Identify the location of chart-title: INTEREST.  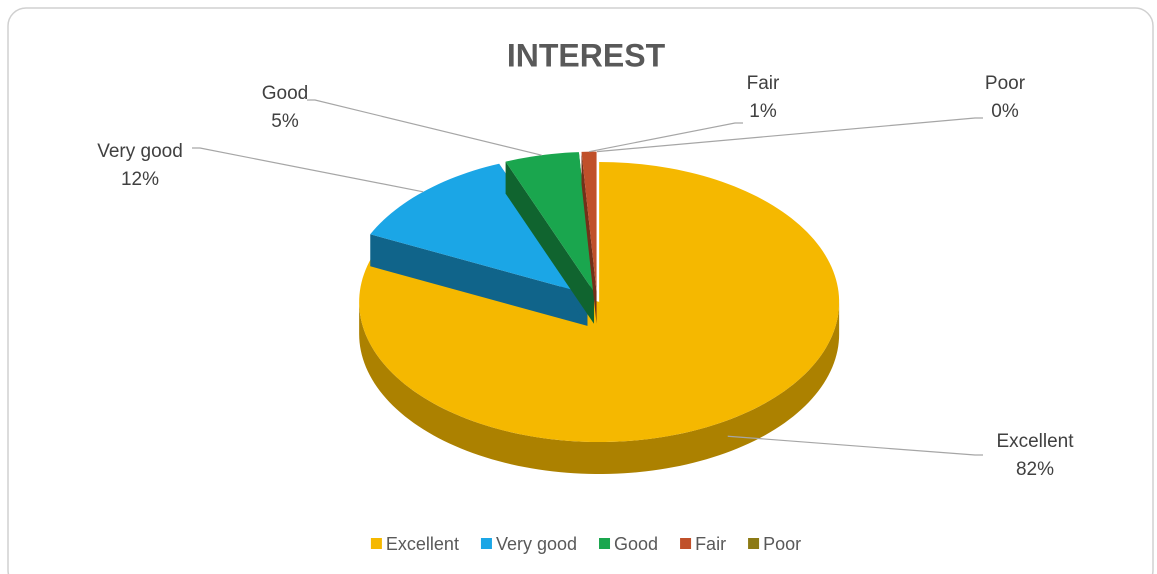
(586, 55).